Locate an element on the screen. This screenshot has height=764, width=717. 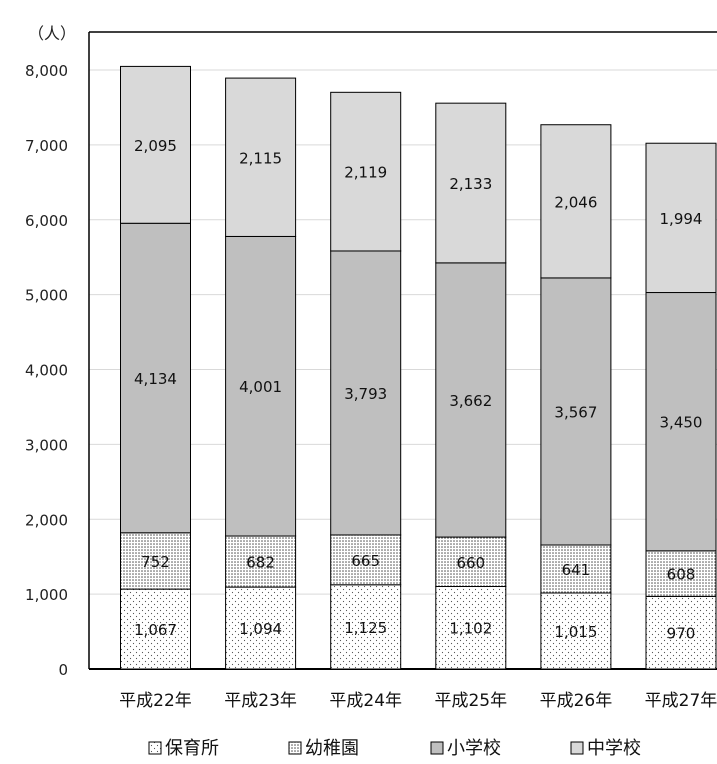
data-label: 2,133 is located at coordinates (470, 184).